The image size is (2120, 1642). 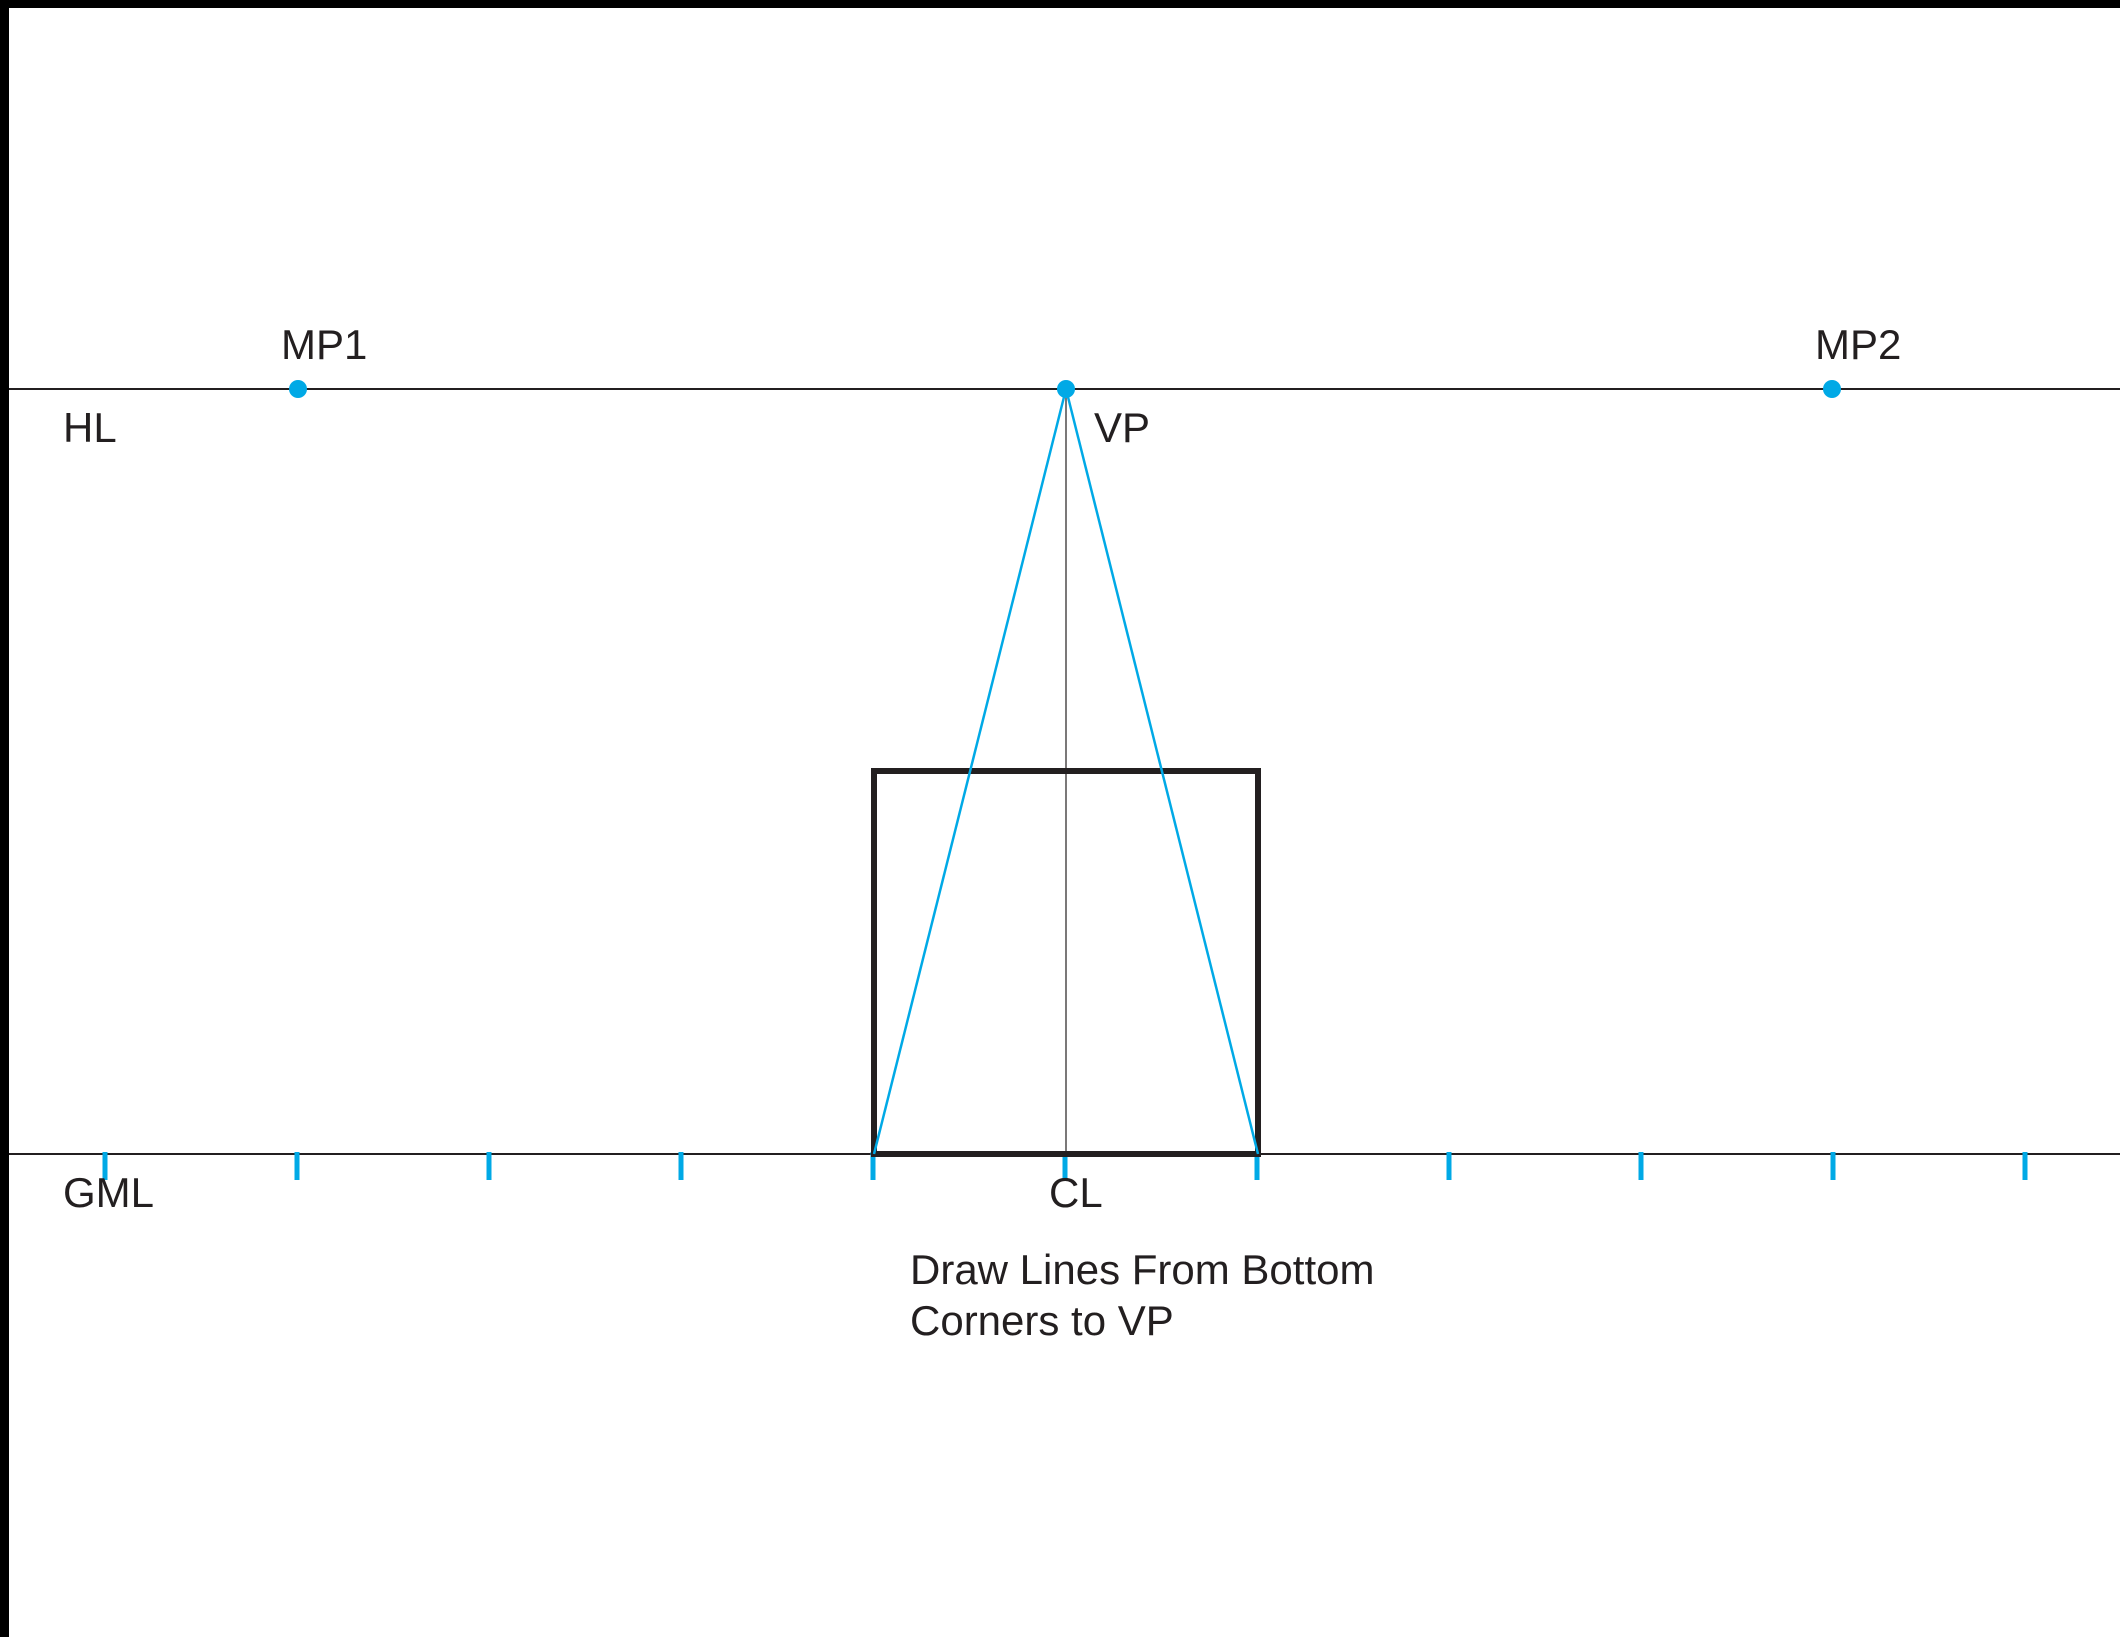 I want to click on horizon-line-label: HL, so click(x=90, y=427).